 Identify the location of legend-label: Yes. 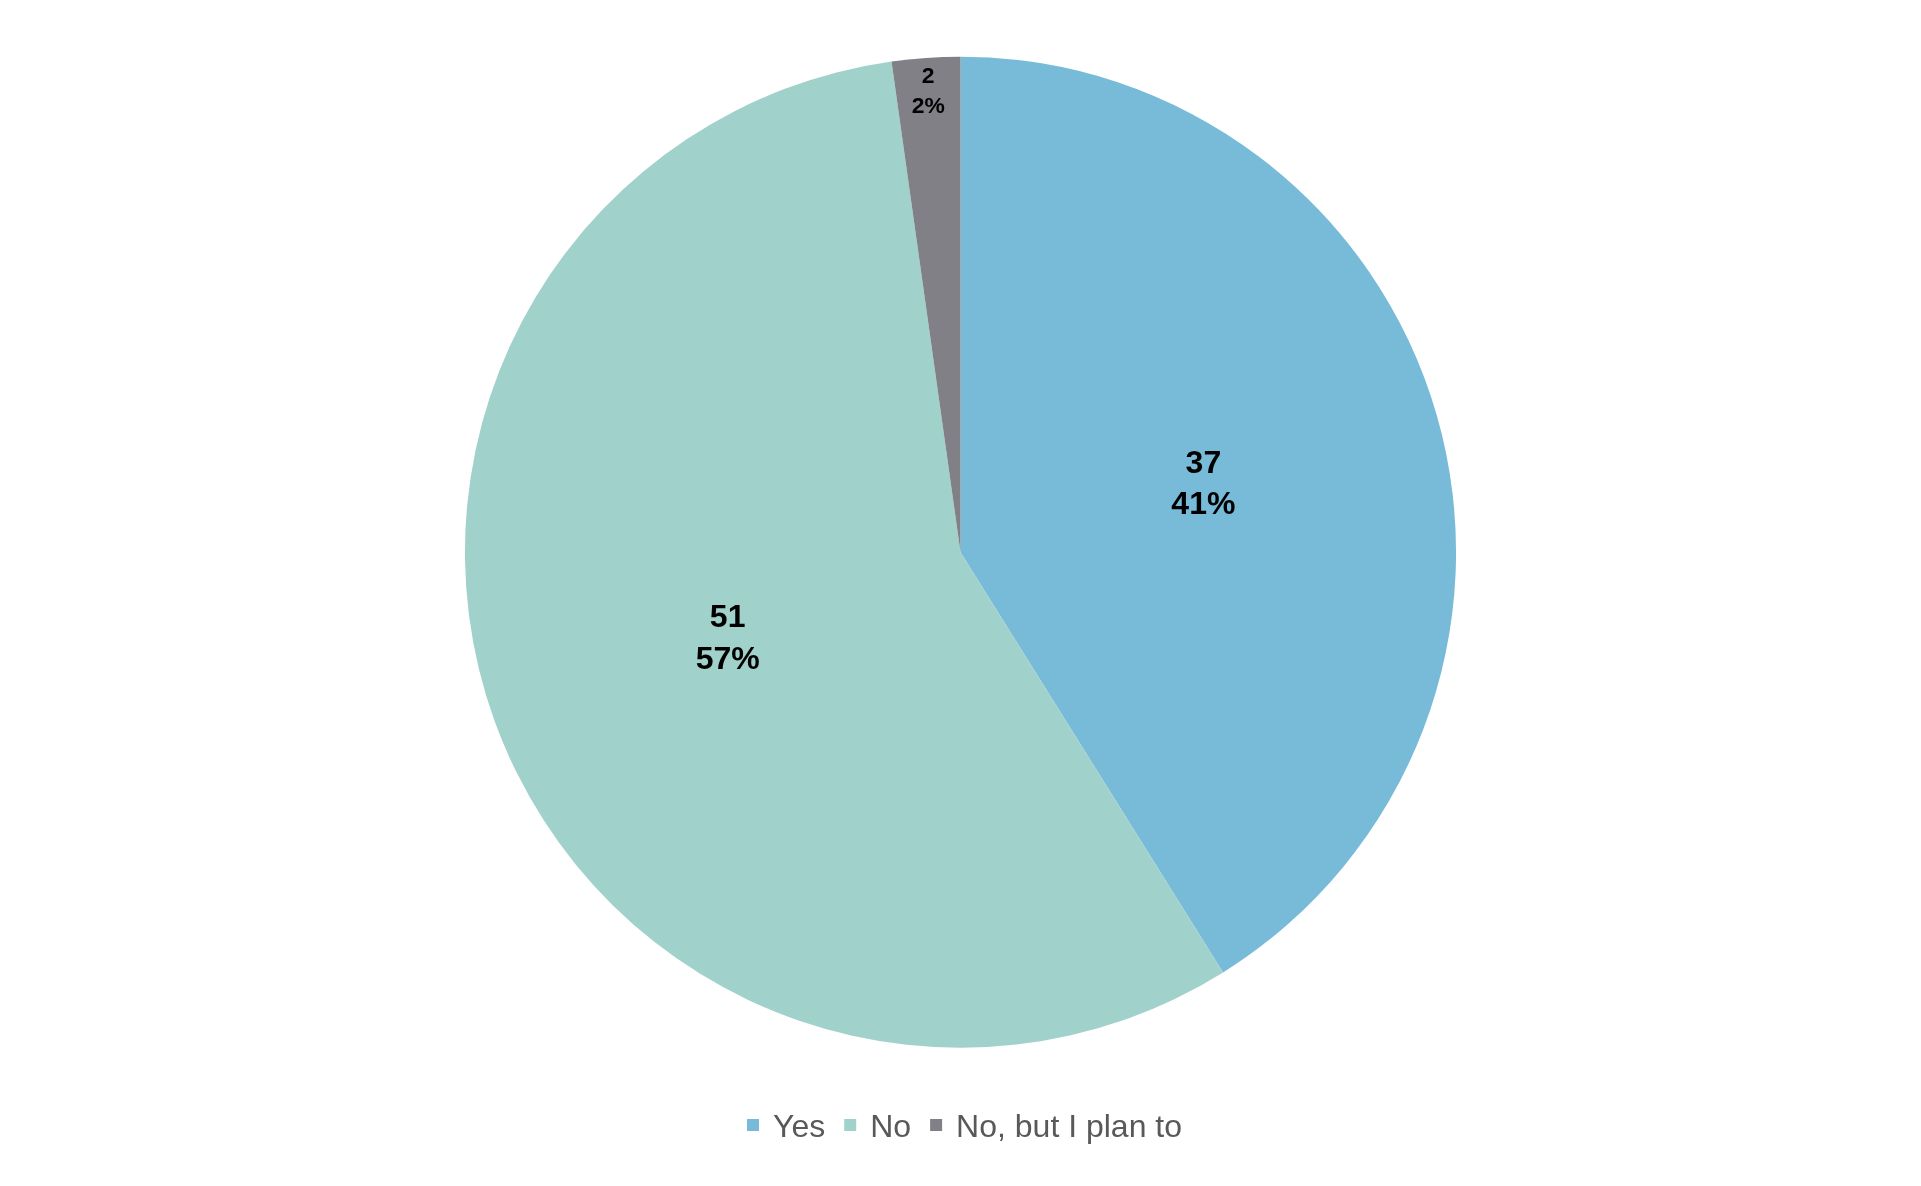
(799, 1126).